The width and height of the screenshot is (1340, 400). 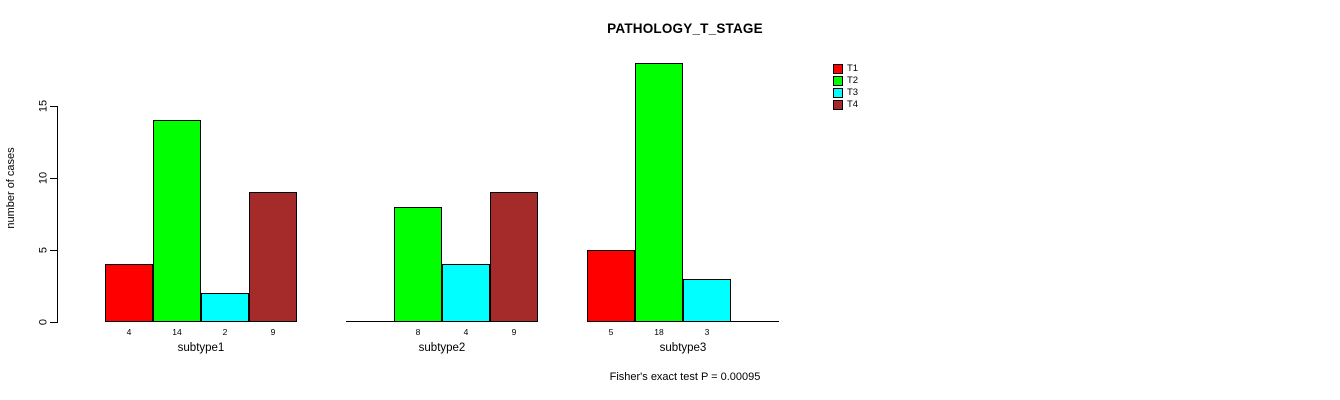 What do you see at coordinates (853, 69) in the screenshot?
I see `legend-label-t1: T1` at bounding box center [853, 69].